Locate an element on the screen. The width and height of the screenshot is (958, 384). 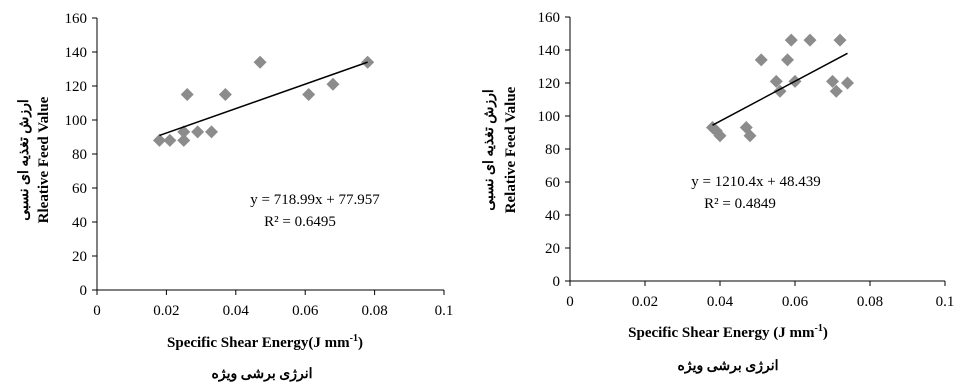
x-axis-title: Specific Shear Energy(J mm-1) is located at coordinates (265, 342).